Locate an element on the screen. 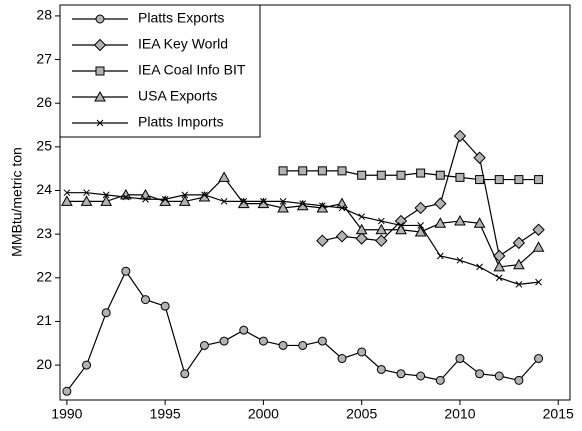  x-tick-label: 1995 is located at coordinates (165, 414).